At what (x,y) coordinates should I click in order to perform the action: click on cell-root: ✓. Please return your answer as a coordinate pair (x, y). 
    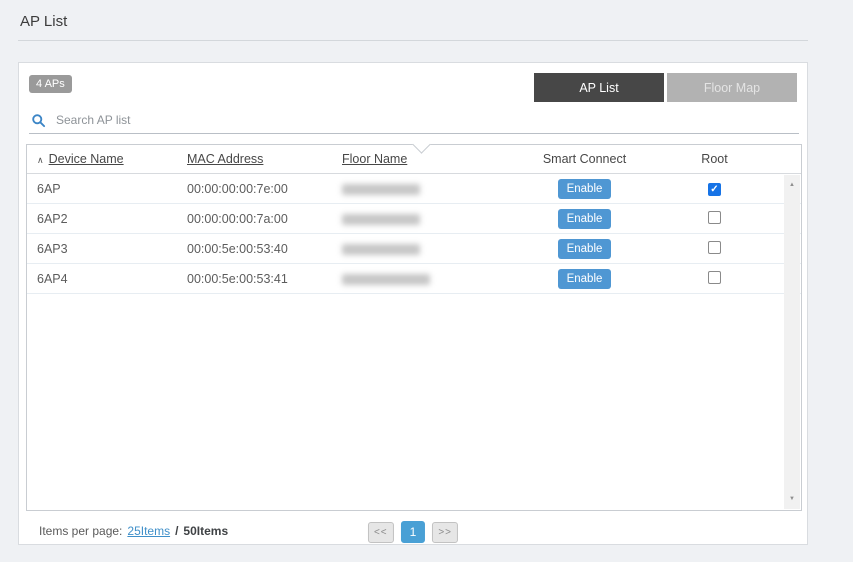
    Looking at the image, I should click on (714, 188).